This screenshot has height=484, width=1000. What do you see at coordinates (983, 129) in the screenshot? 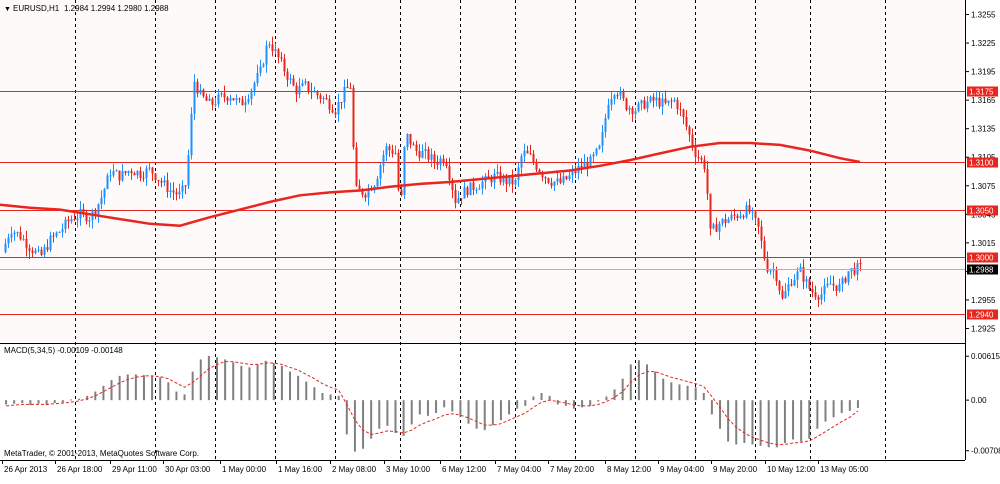
I see `price-tick-label: 1.3135` at bounding box center [983, 129].